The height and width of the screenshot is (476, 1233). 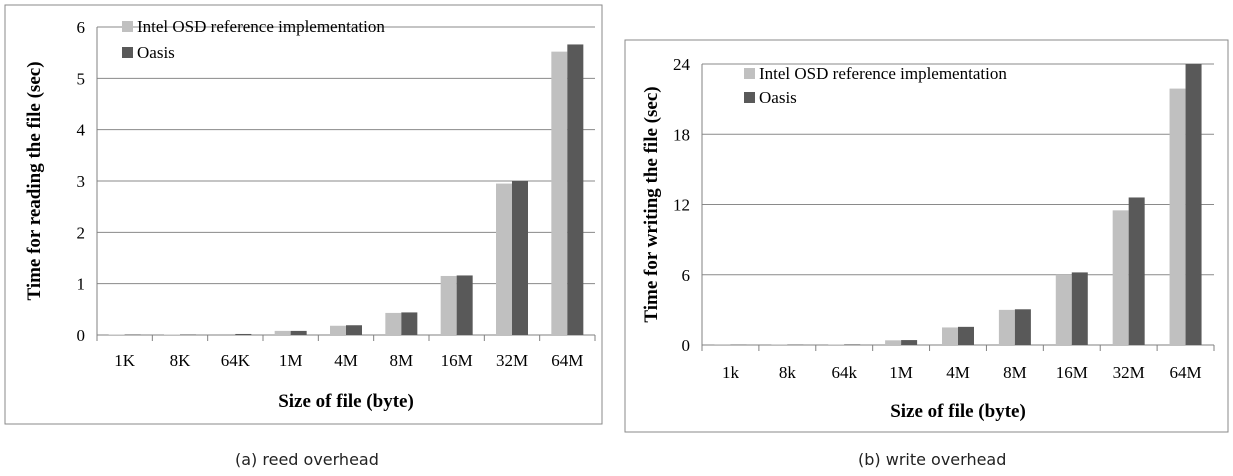 I want to click on y-tick-label: 5, so click(x=81, y=78).